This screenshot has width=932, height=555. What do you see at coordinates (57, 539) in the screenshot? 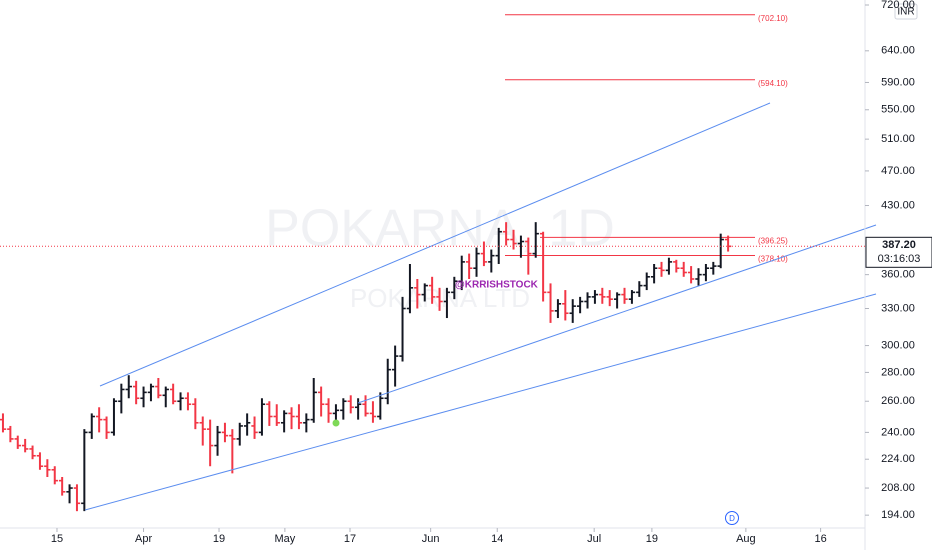
I see `x-tick-label: 15` at bounding box center [57, 539].